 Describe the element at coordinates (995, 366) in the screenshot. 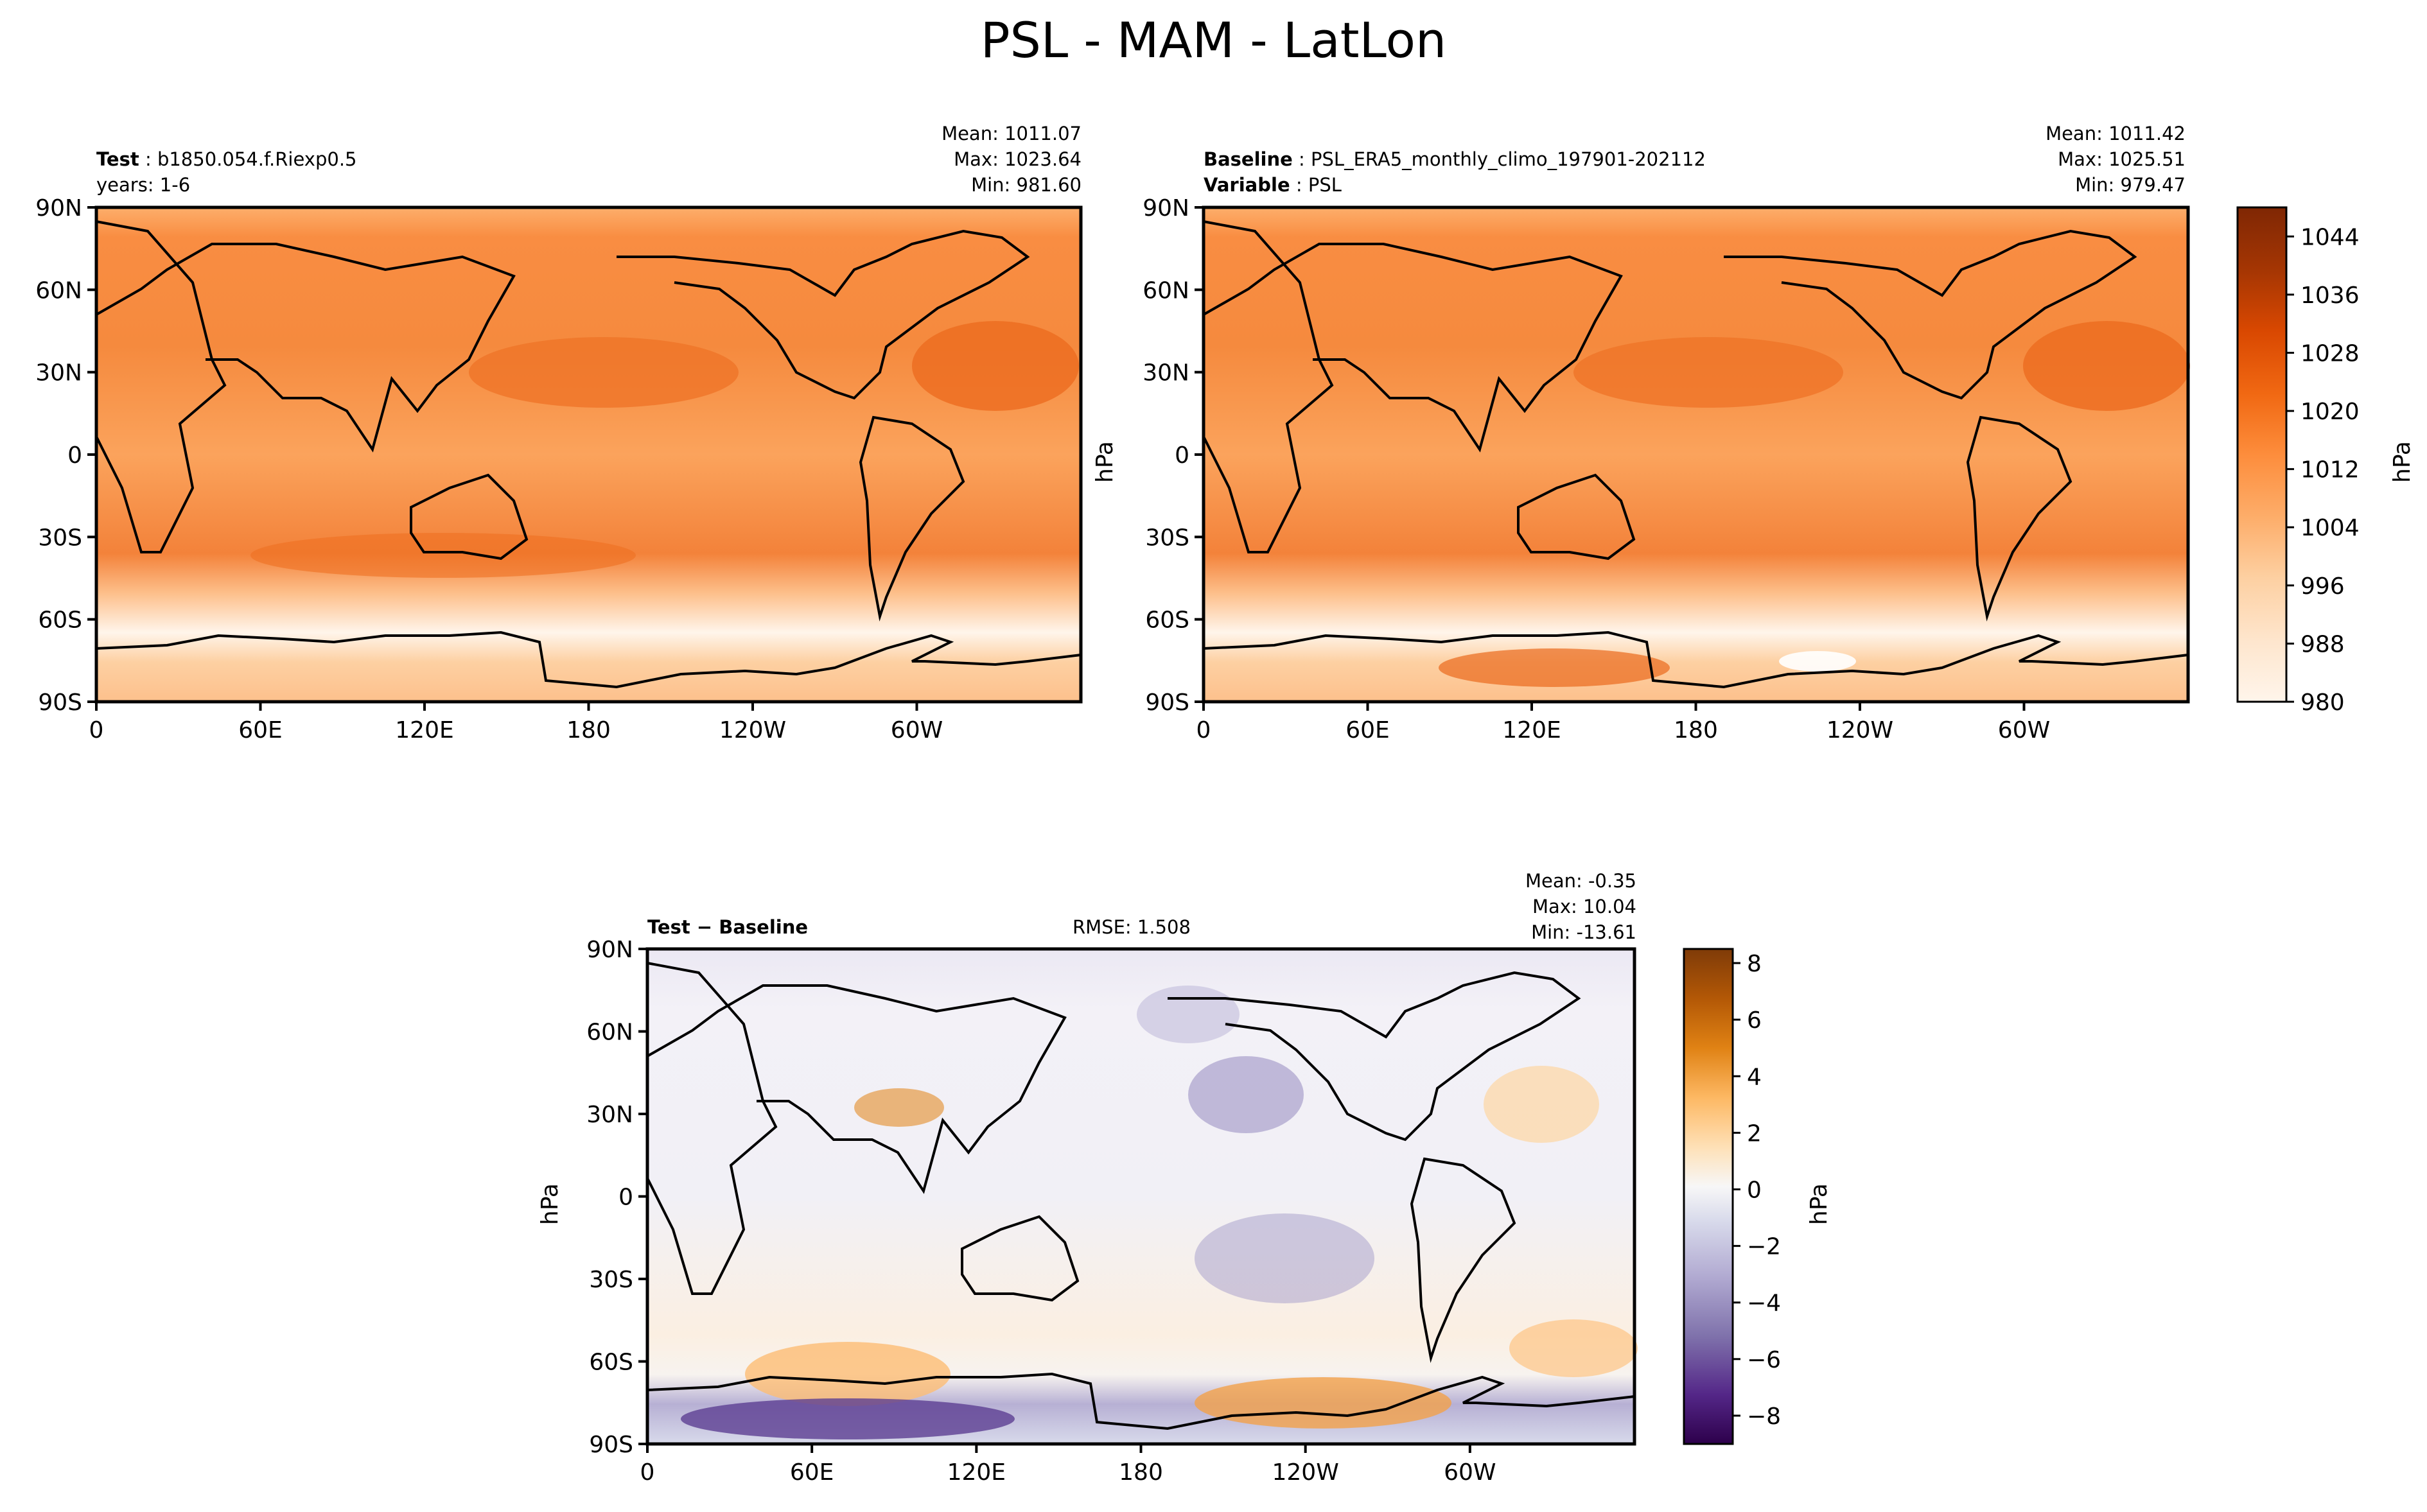

I see `test-high-atlantic` at that location.